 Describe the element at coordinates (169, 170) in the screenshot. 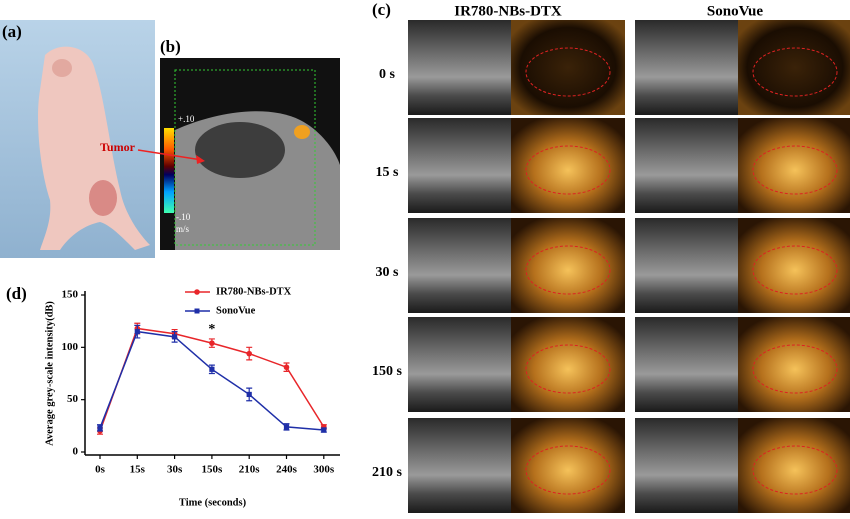

I see `color-scale` at that location.